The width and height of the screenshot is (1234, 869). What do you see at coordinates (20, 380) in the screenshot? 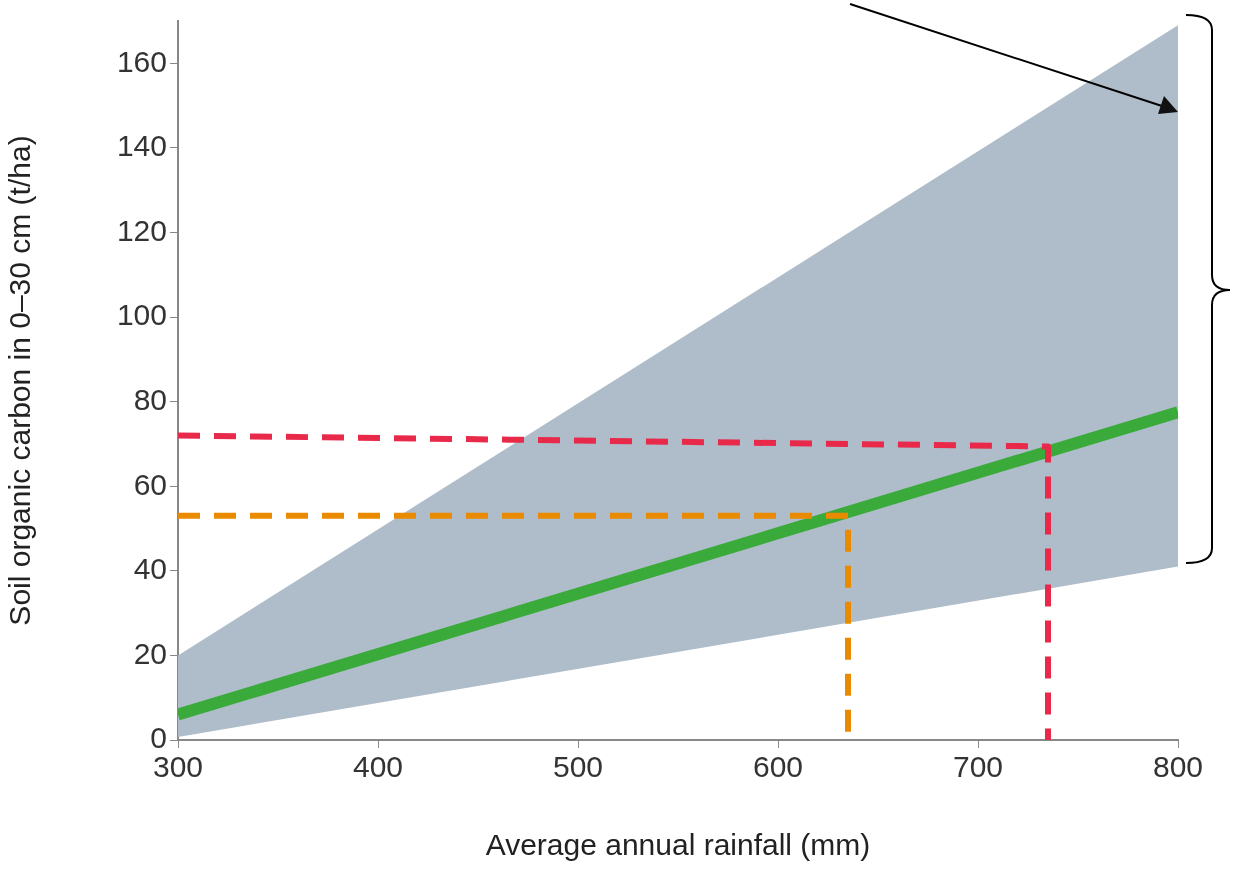
I see `y-axis-title: Soil organic carbon in 0–30 cm (t/ha)` at bounding box center [20, 380].